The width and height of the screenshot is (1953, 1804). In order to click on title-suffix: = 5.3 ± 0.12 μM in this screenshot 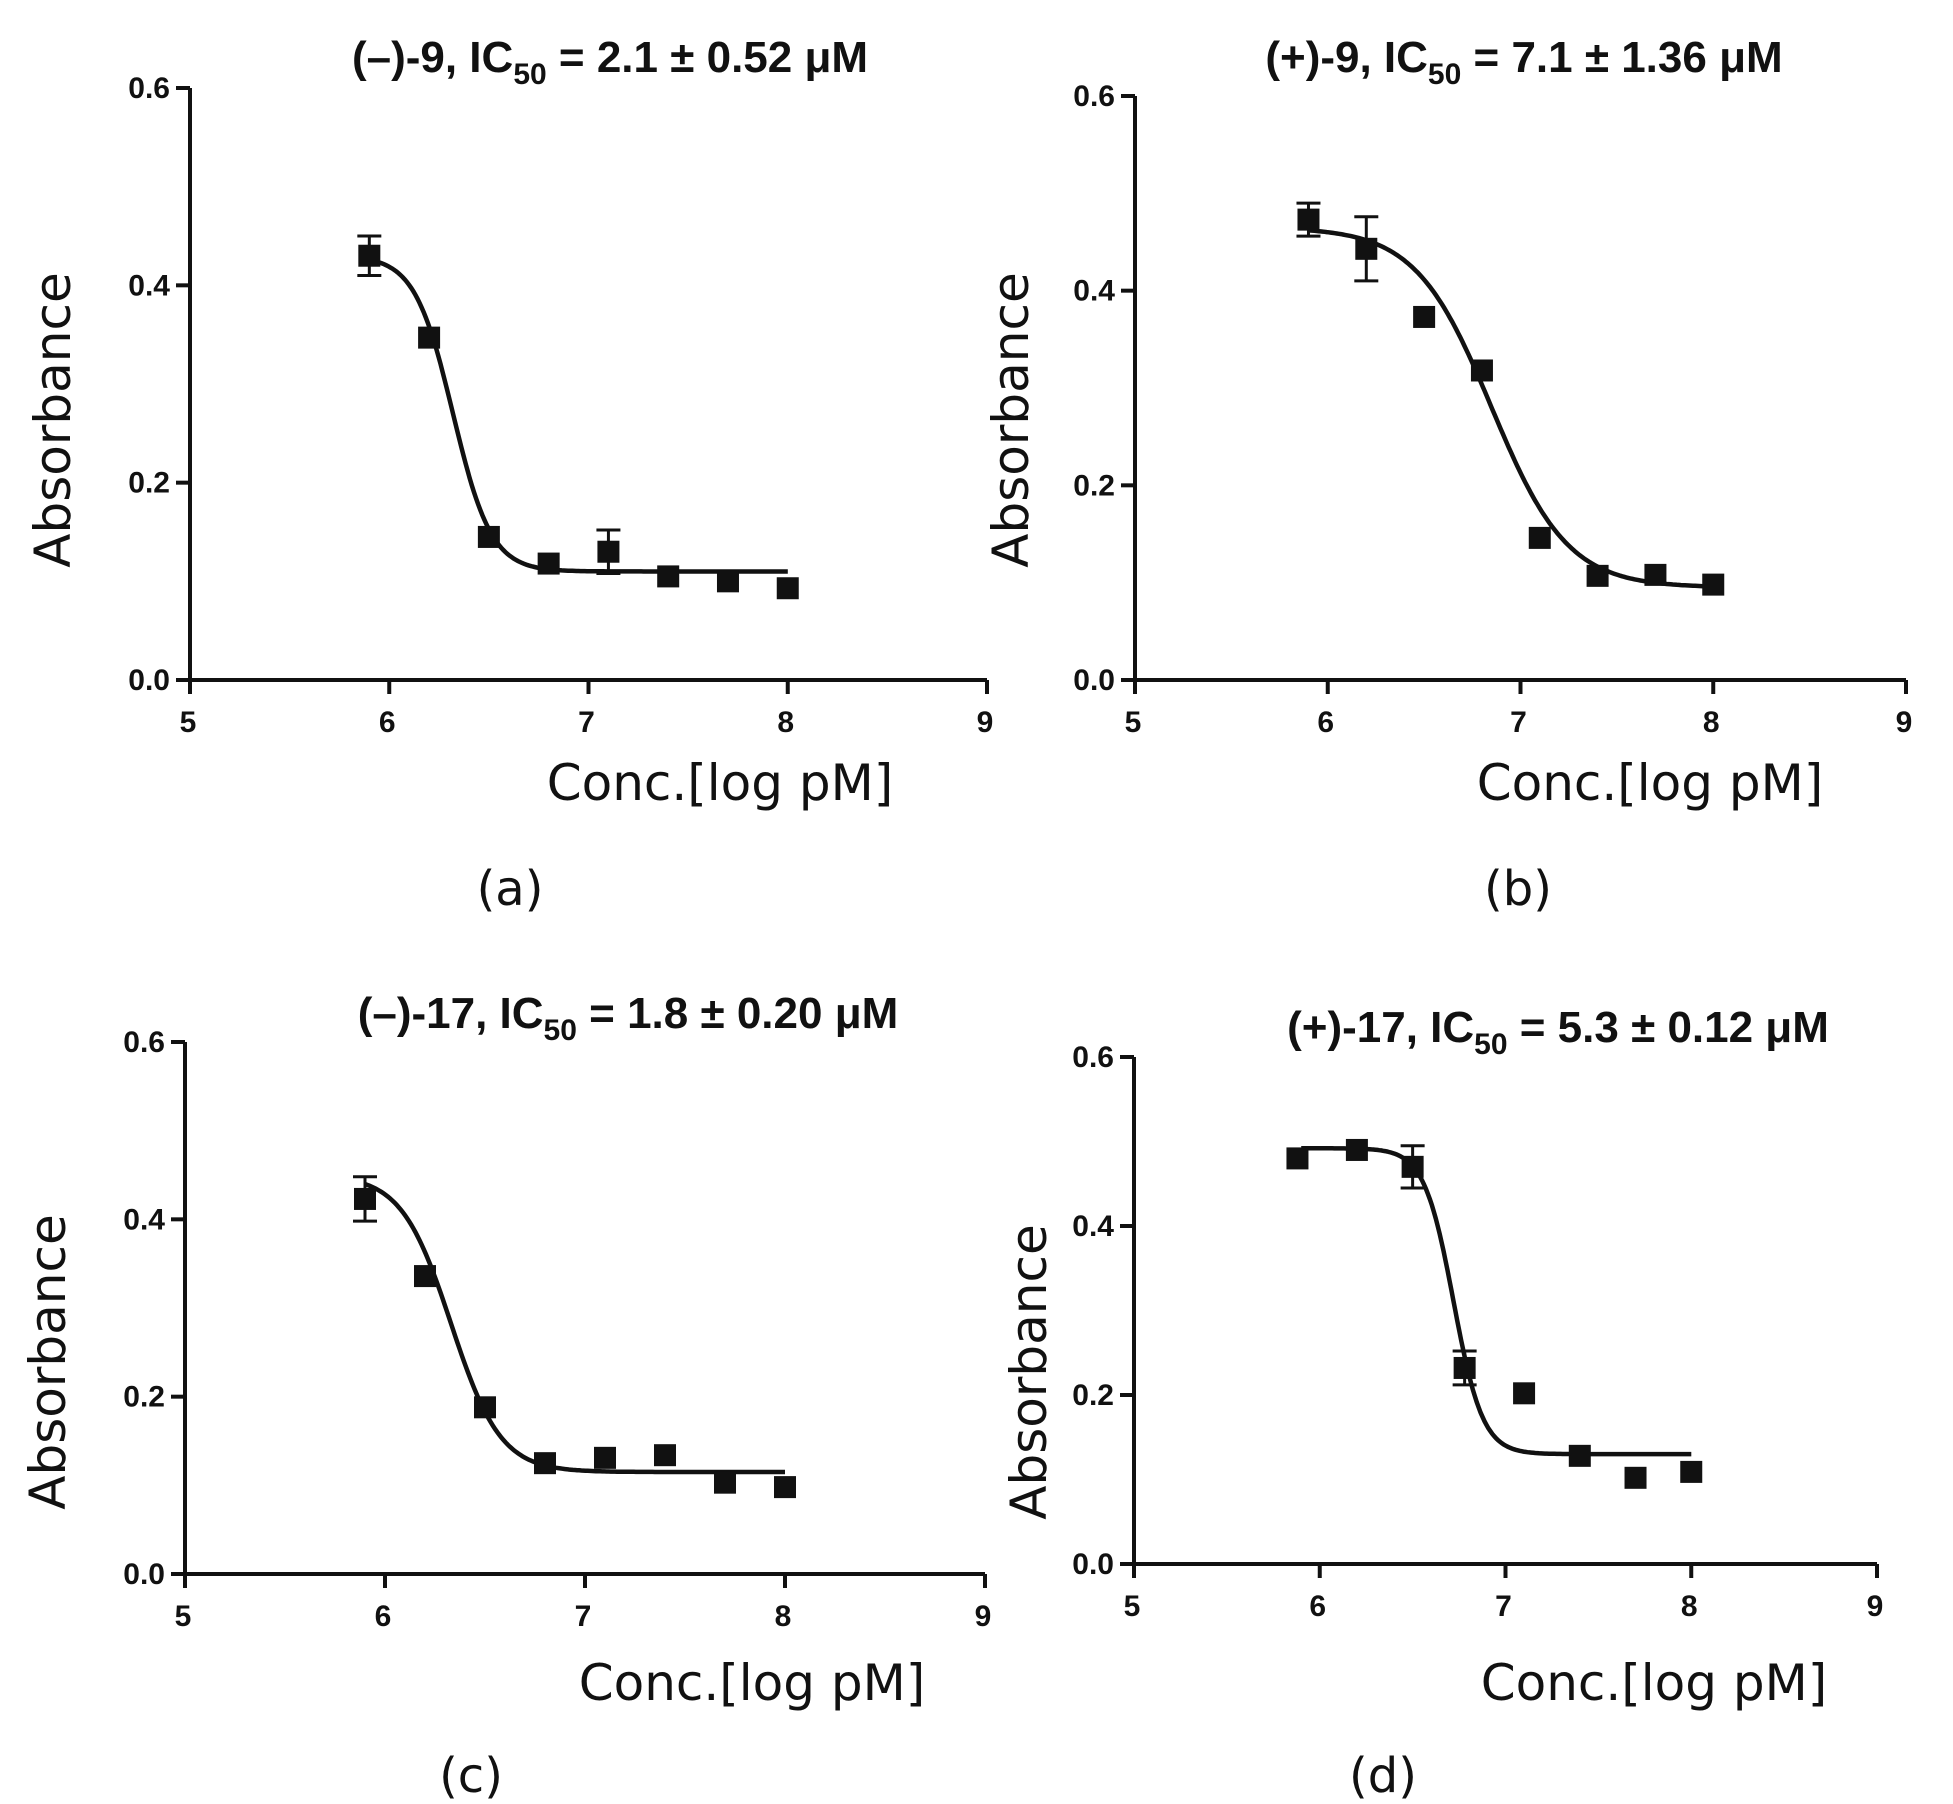, I will do `click(1668, 1027)`.